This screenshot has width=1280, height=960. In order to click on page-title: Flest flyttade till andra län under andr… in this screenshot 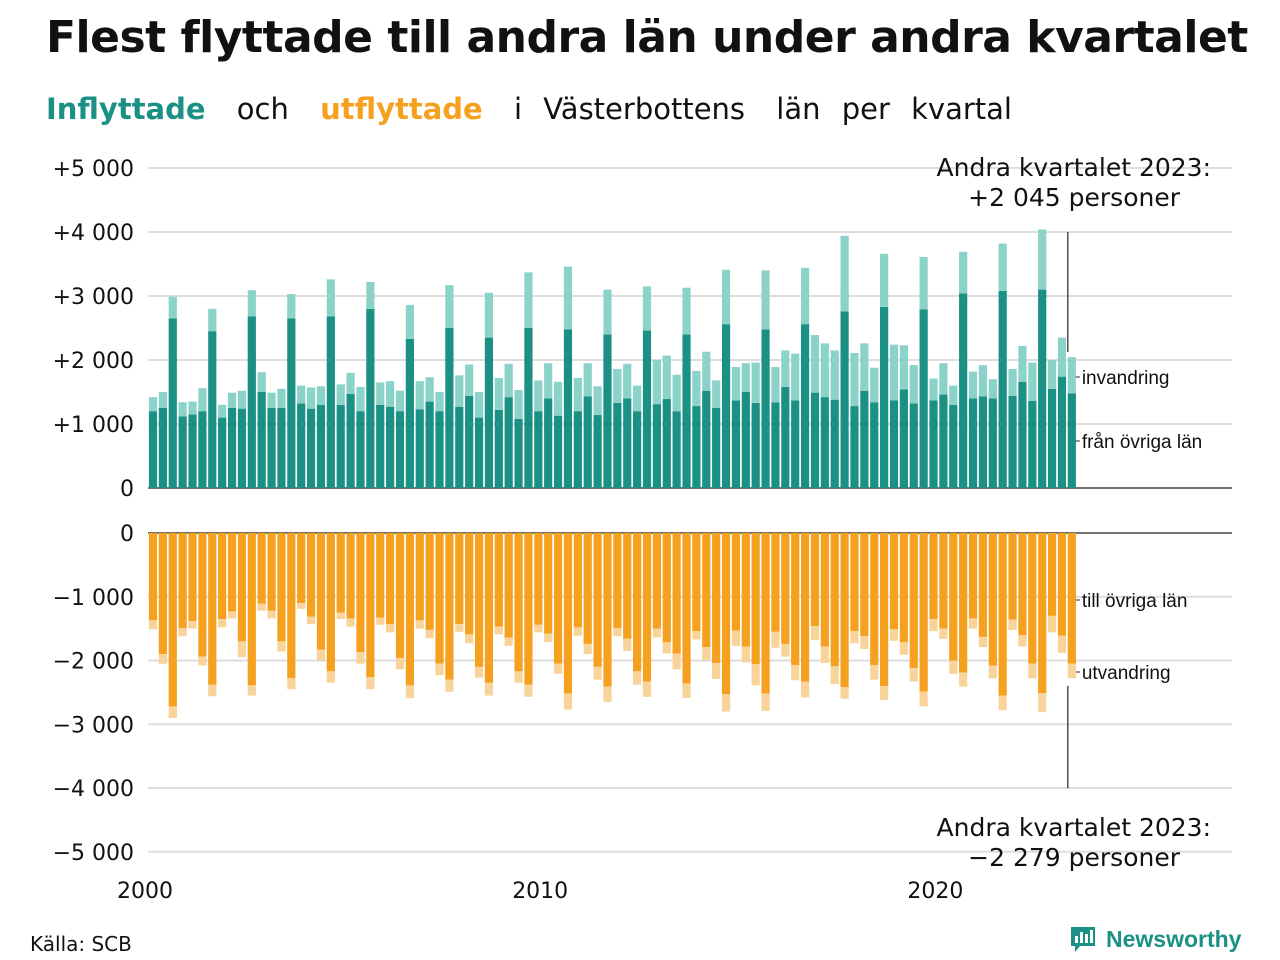, I will do `click(647, 37)`.